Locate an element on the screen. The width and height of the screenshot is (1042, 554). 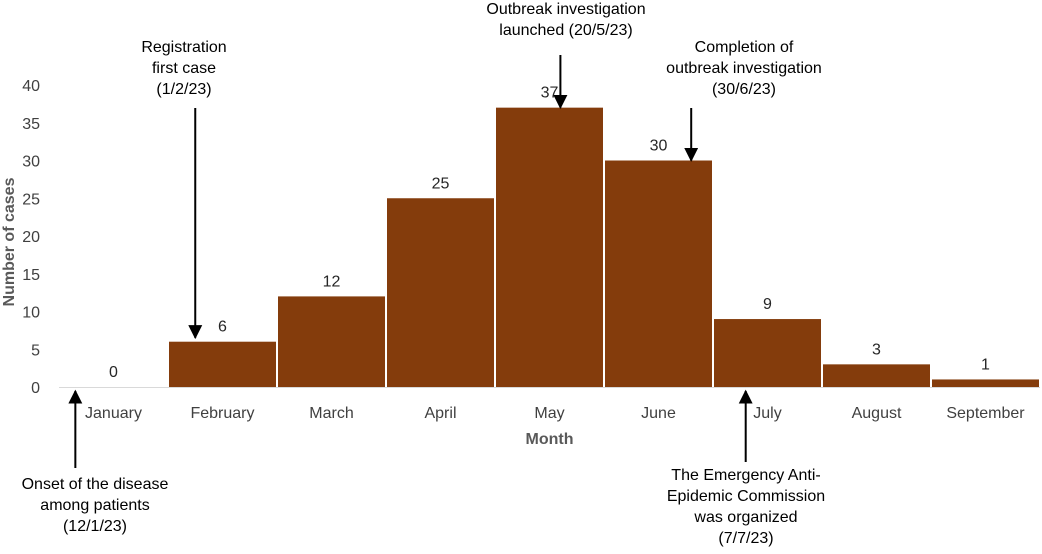
annotation-line: outbreak investigation is located at coordinates (744, 68).